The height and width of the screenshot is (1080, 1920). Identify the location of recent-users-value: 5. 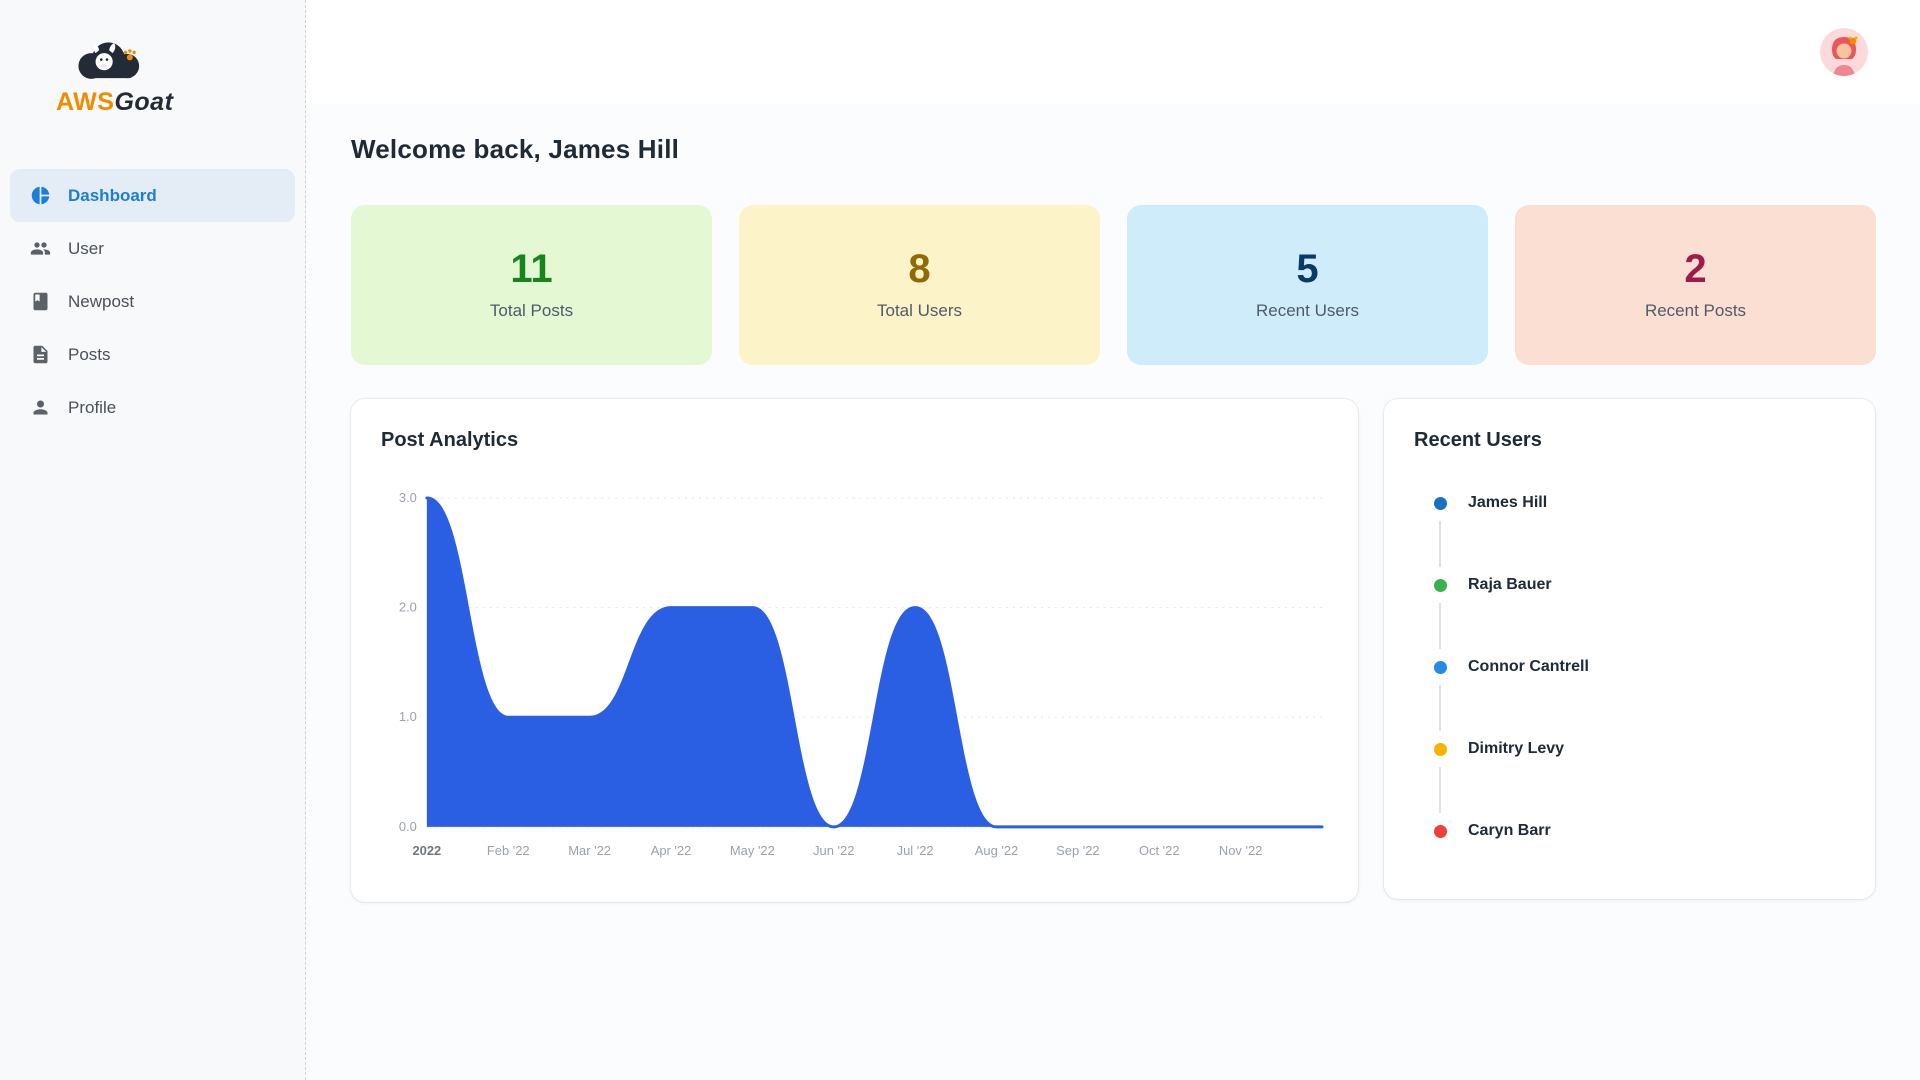
(1307, 269).